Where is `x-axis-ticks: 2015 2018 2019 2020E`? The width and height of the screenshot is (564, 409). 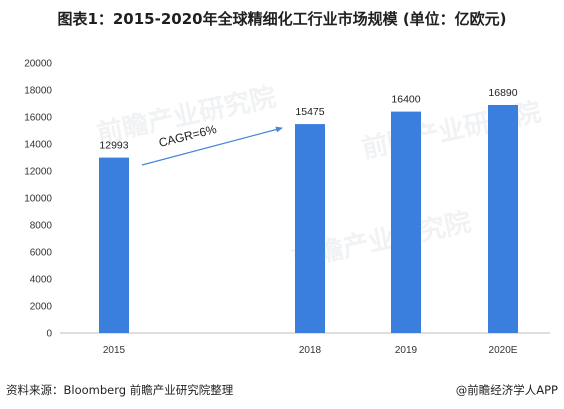 x-axis-ticks: 2015 2018 2019 2020E is located at coordinates (310, 350).